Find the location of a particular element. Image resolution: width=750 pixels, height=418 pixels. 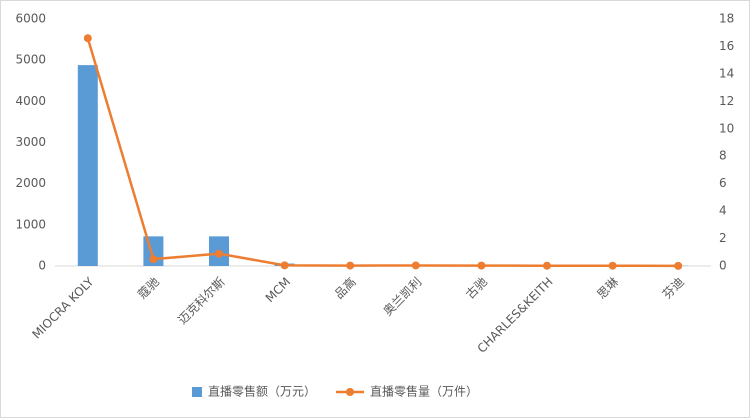

y2-tick-label: 12 is located at coordinates (726, 101).